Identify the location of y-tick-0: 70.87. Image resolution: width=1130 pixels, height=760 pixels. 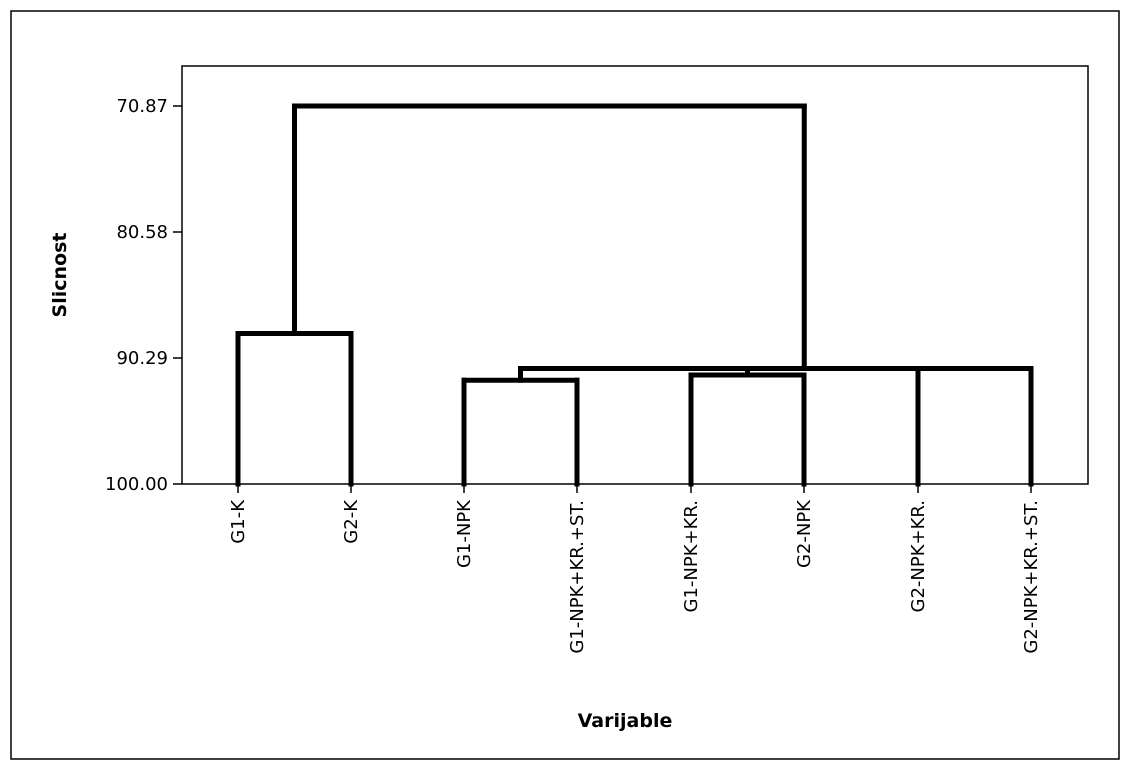
(149, 106).